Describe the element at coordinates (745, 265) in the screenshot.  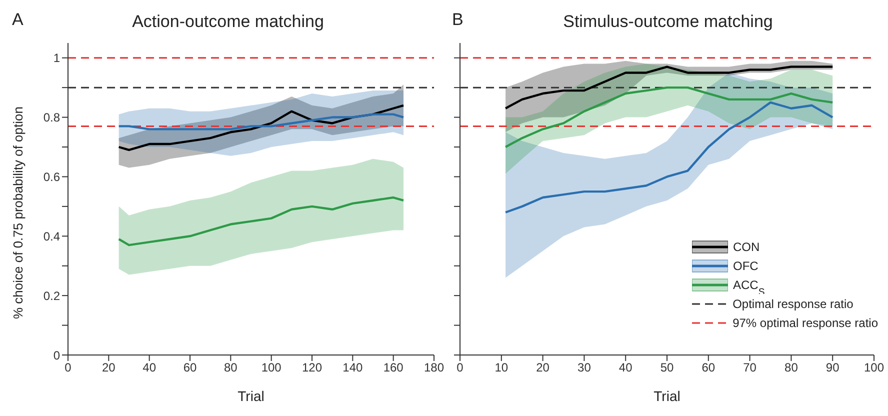
I see `legend-label: OFC` at that location.